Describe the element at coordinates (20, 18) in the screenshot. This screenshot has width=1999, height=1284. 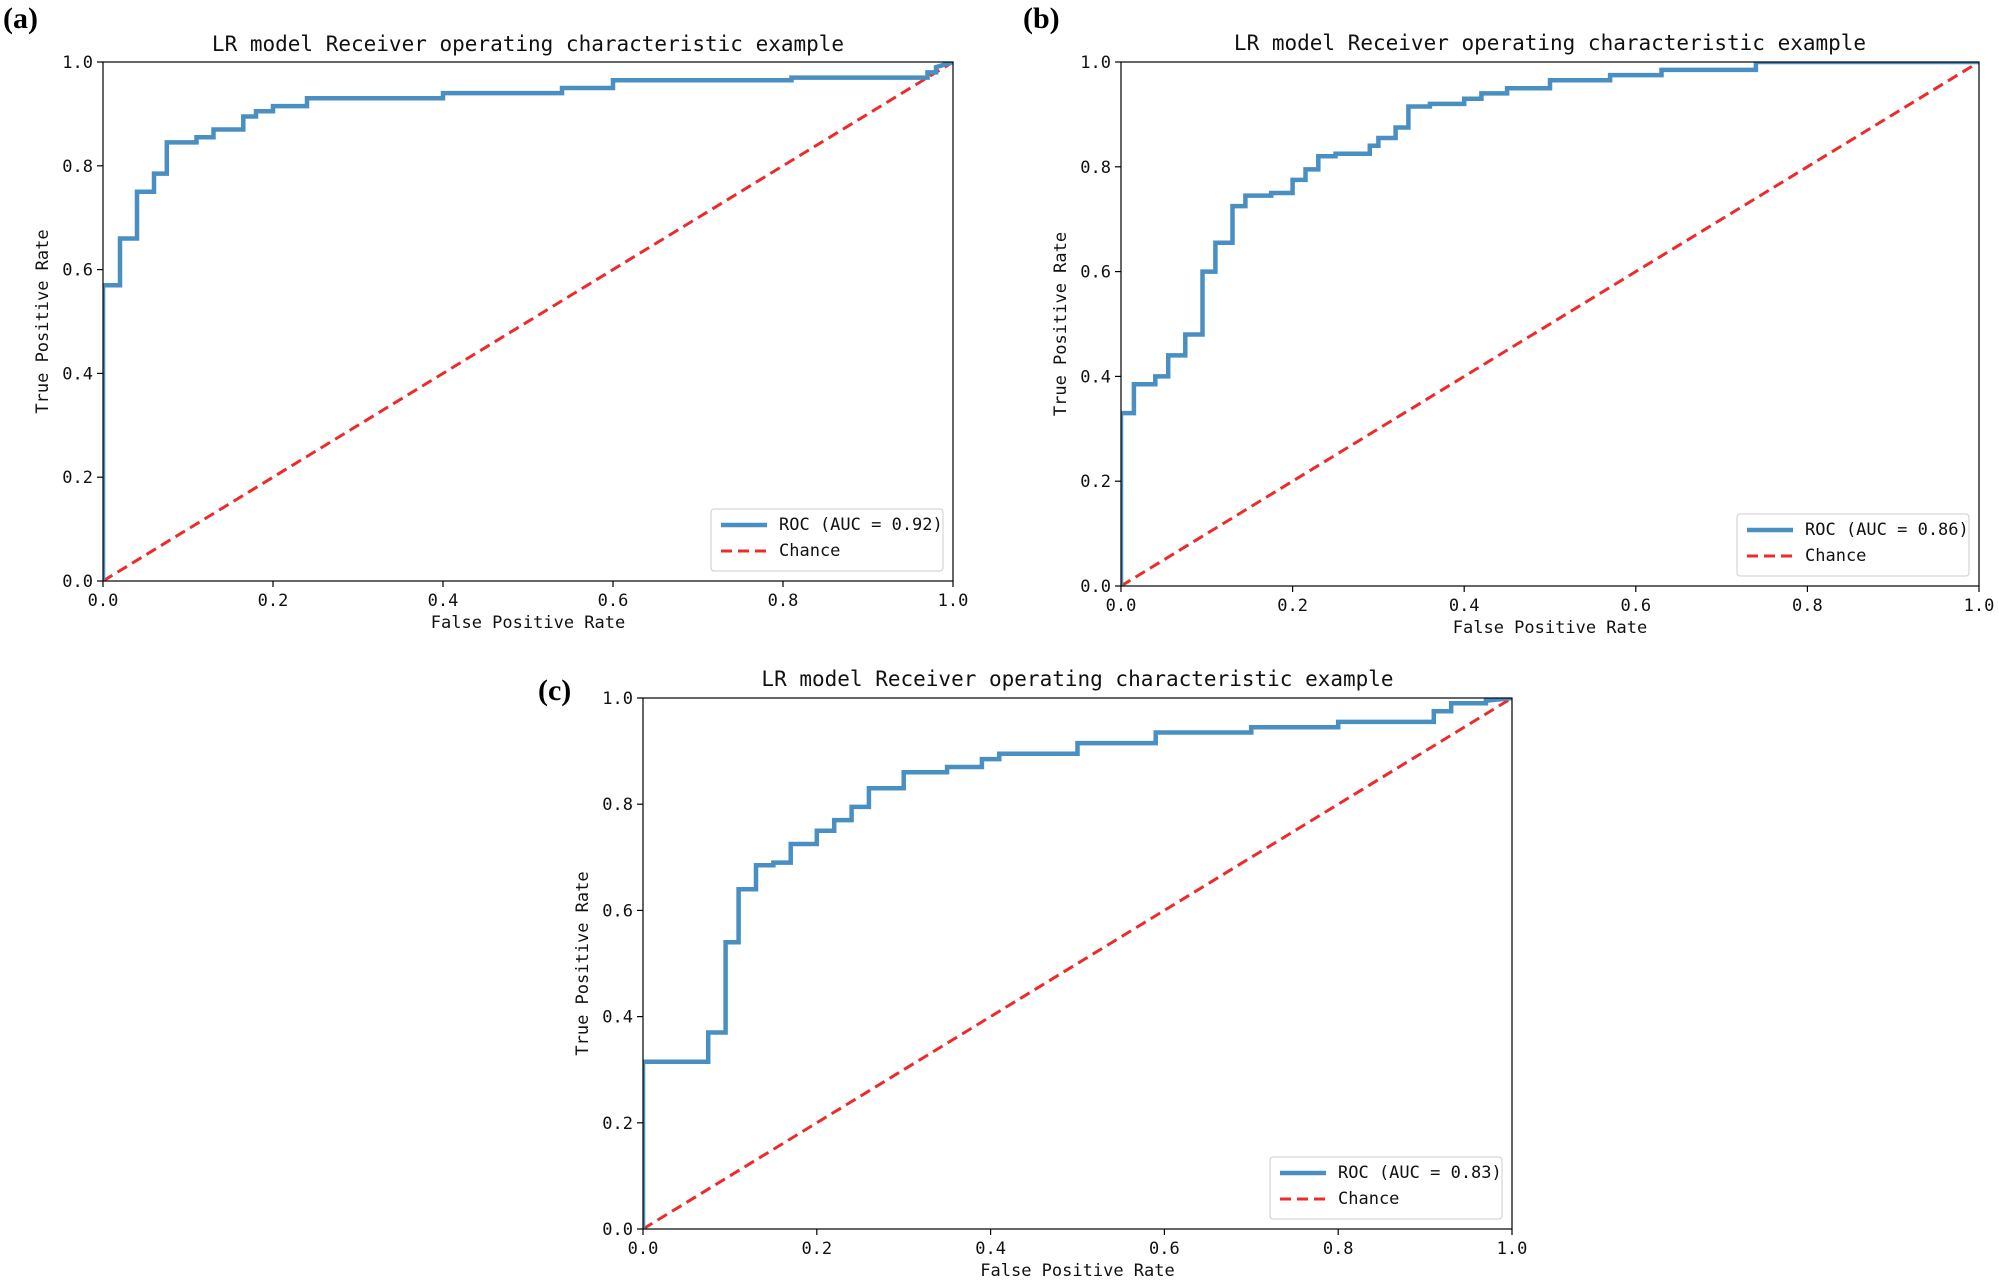
I see `panel-label: (a)` at that location.